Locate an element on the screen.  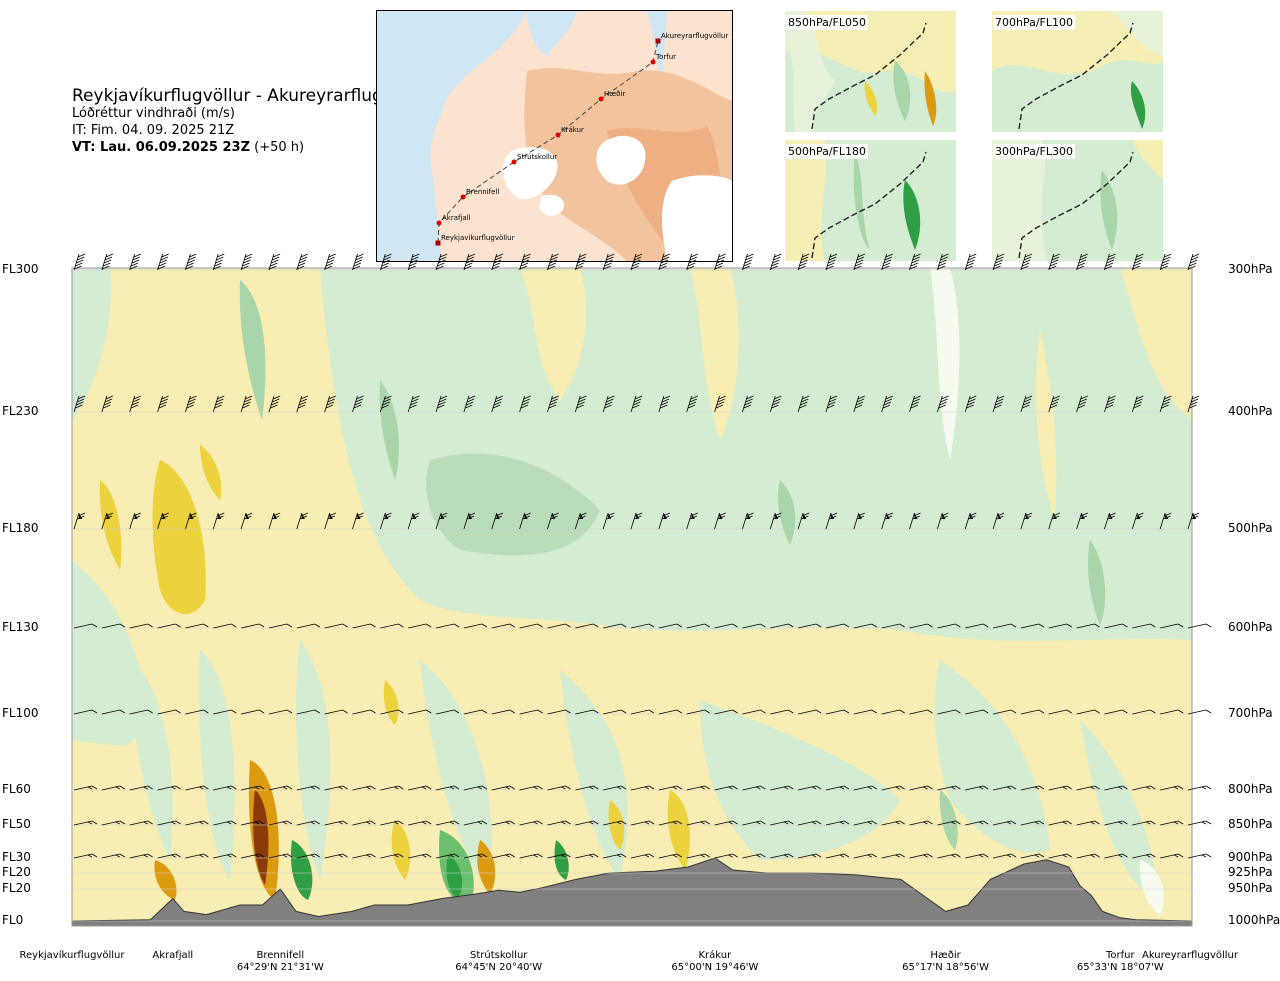
panel-850hpa-label: 850hPa/FL050 is located at coordinates (827, 22).